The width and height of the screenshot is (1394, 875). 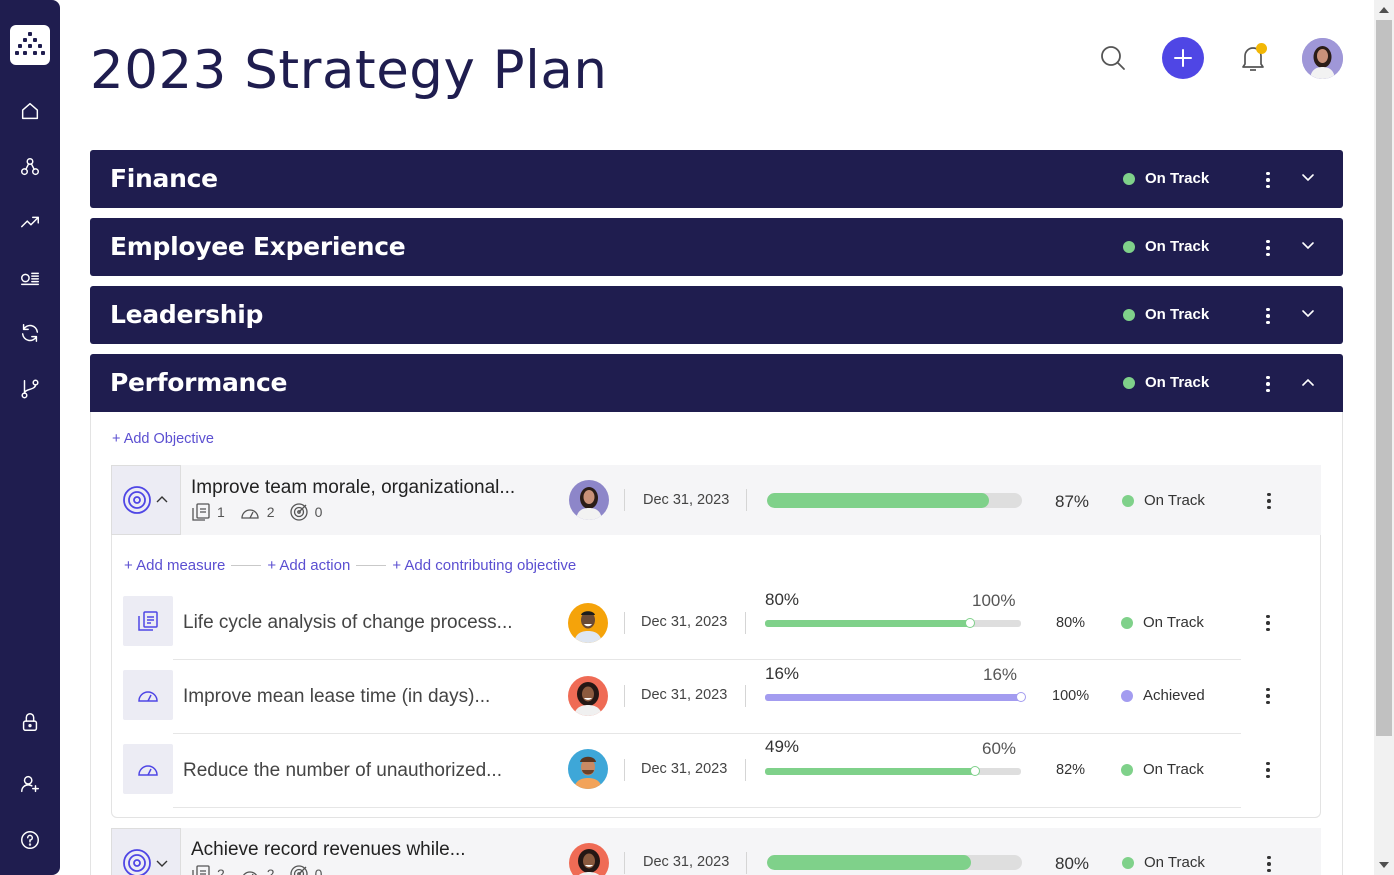 I want to click on objective-meta: 1 2 0, so click(x=256, y=512).